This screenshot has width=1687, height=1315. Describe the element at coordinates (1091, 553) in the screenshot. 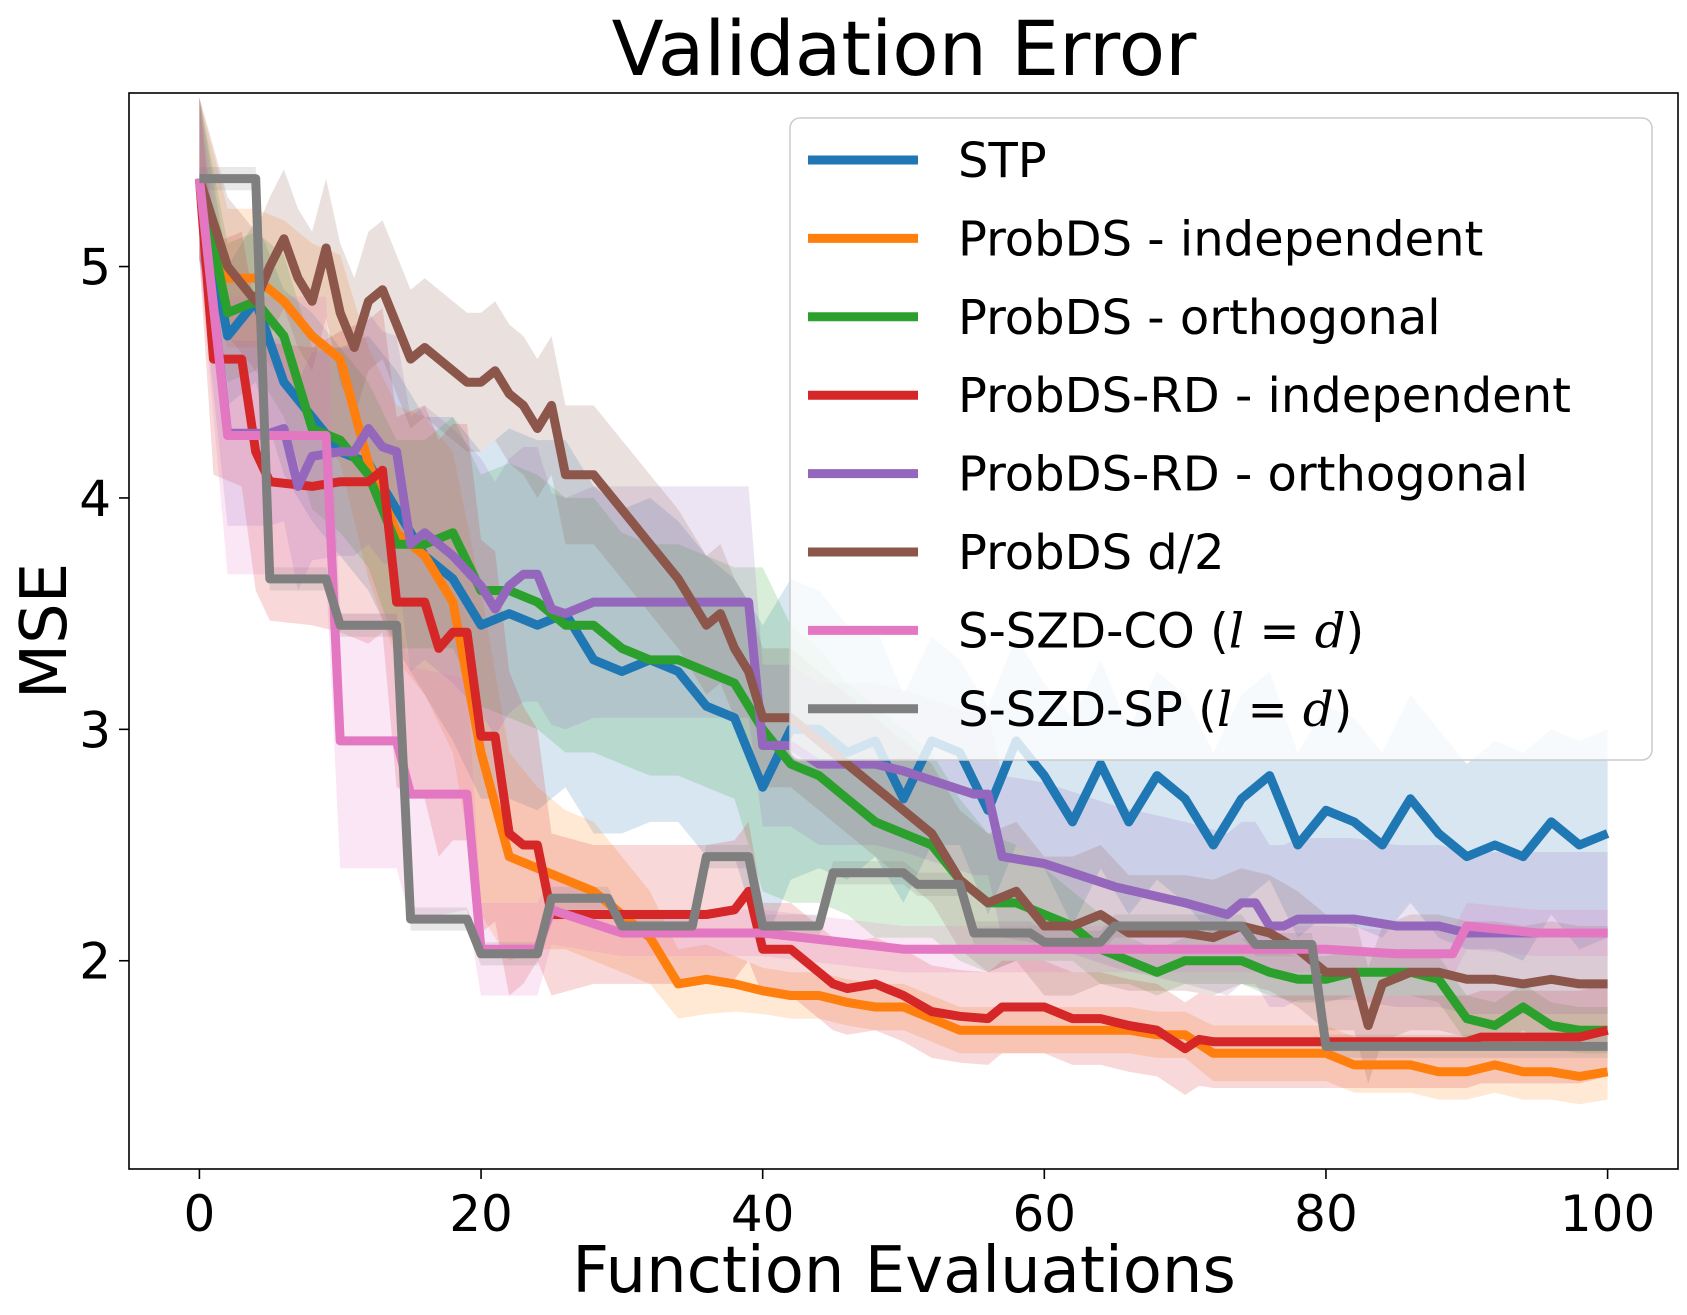

I see `legend-label-probds-d-2: ProbDS d/2` at that location.